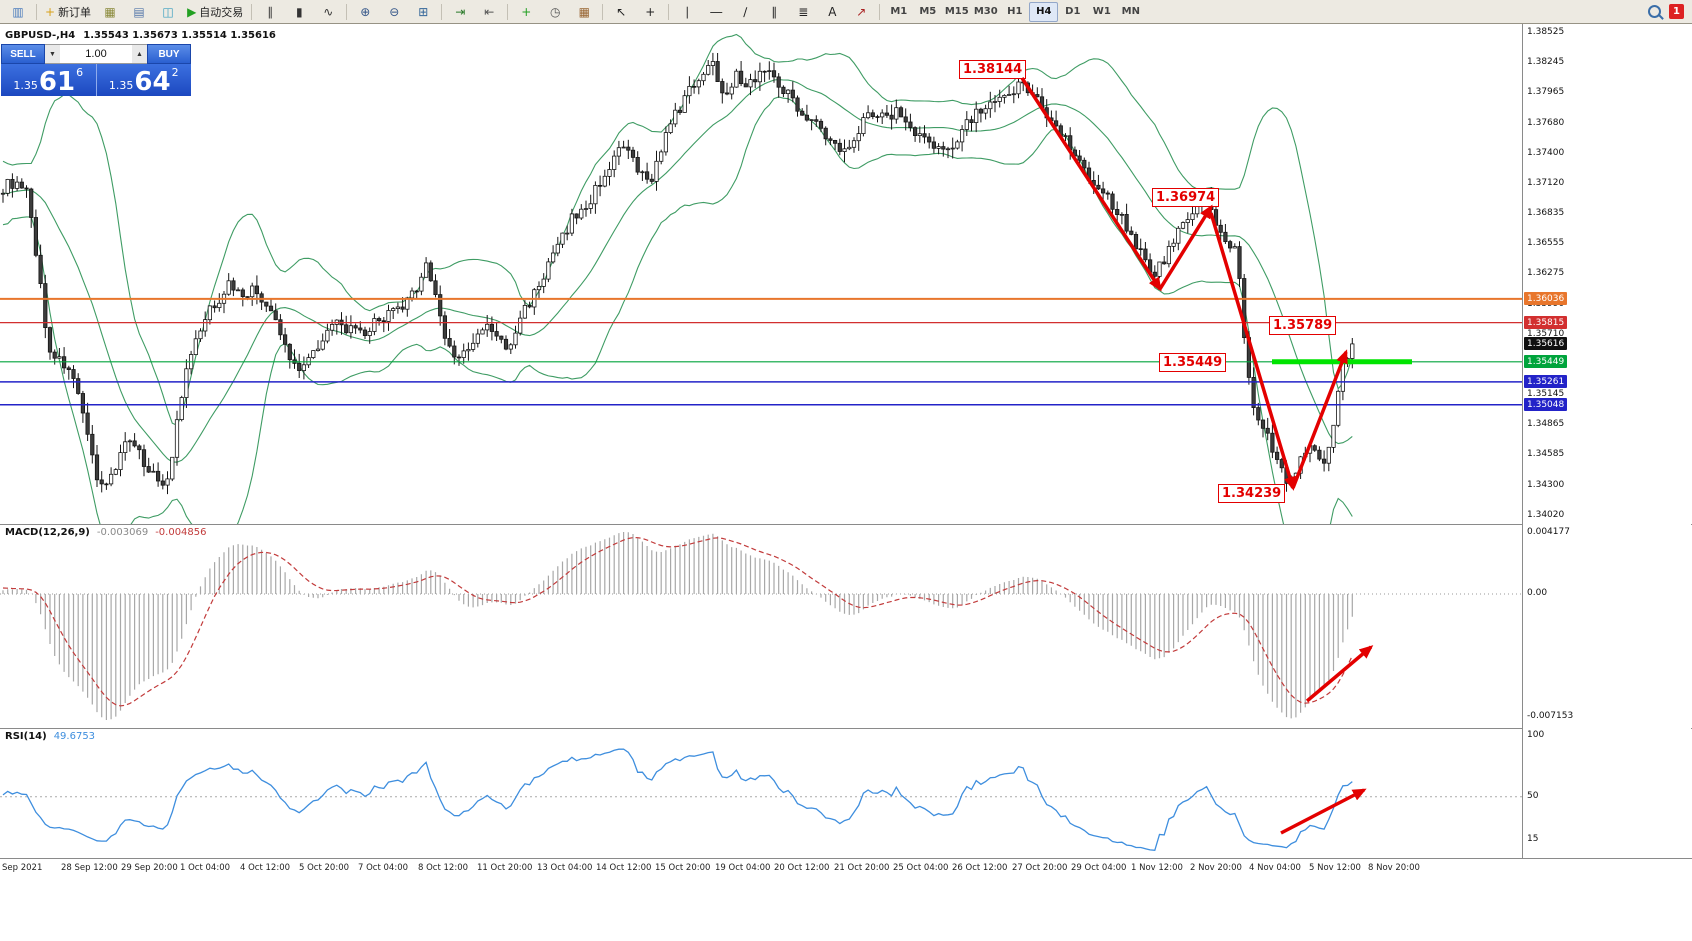 Image resolution: width=1692 pixels, height=941 pixels. I want to click on bar-chart-mode-icon: ∥, so click(270, 11).